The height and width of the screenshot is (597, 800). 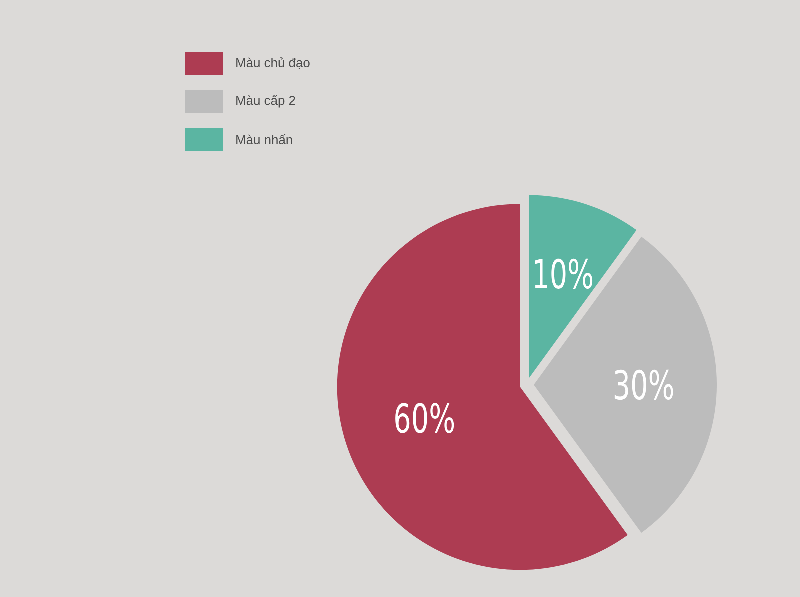 I want to click on legend-label: Màu chủ đạo, so click(x=273, y=64).